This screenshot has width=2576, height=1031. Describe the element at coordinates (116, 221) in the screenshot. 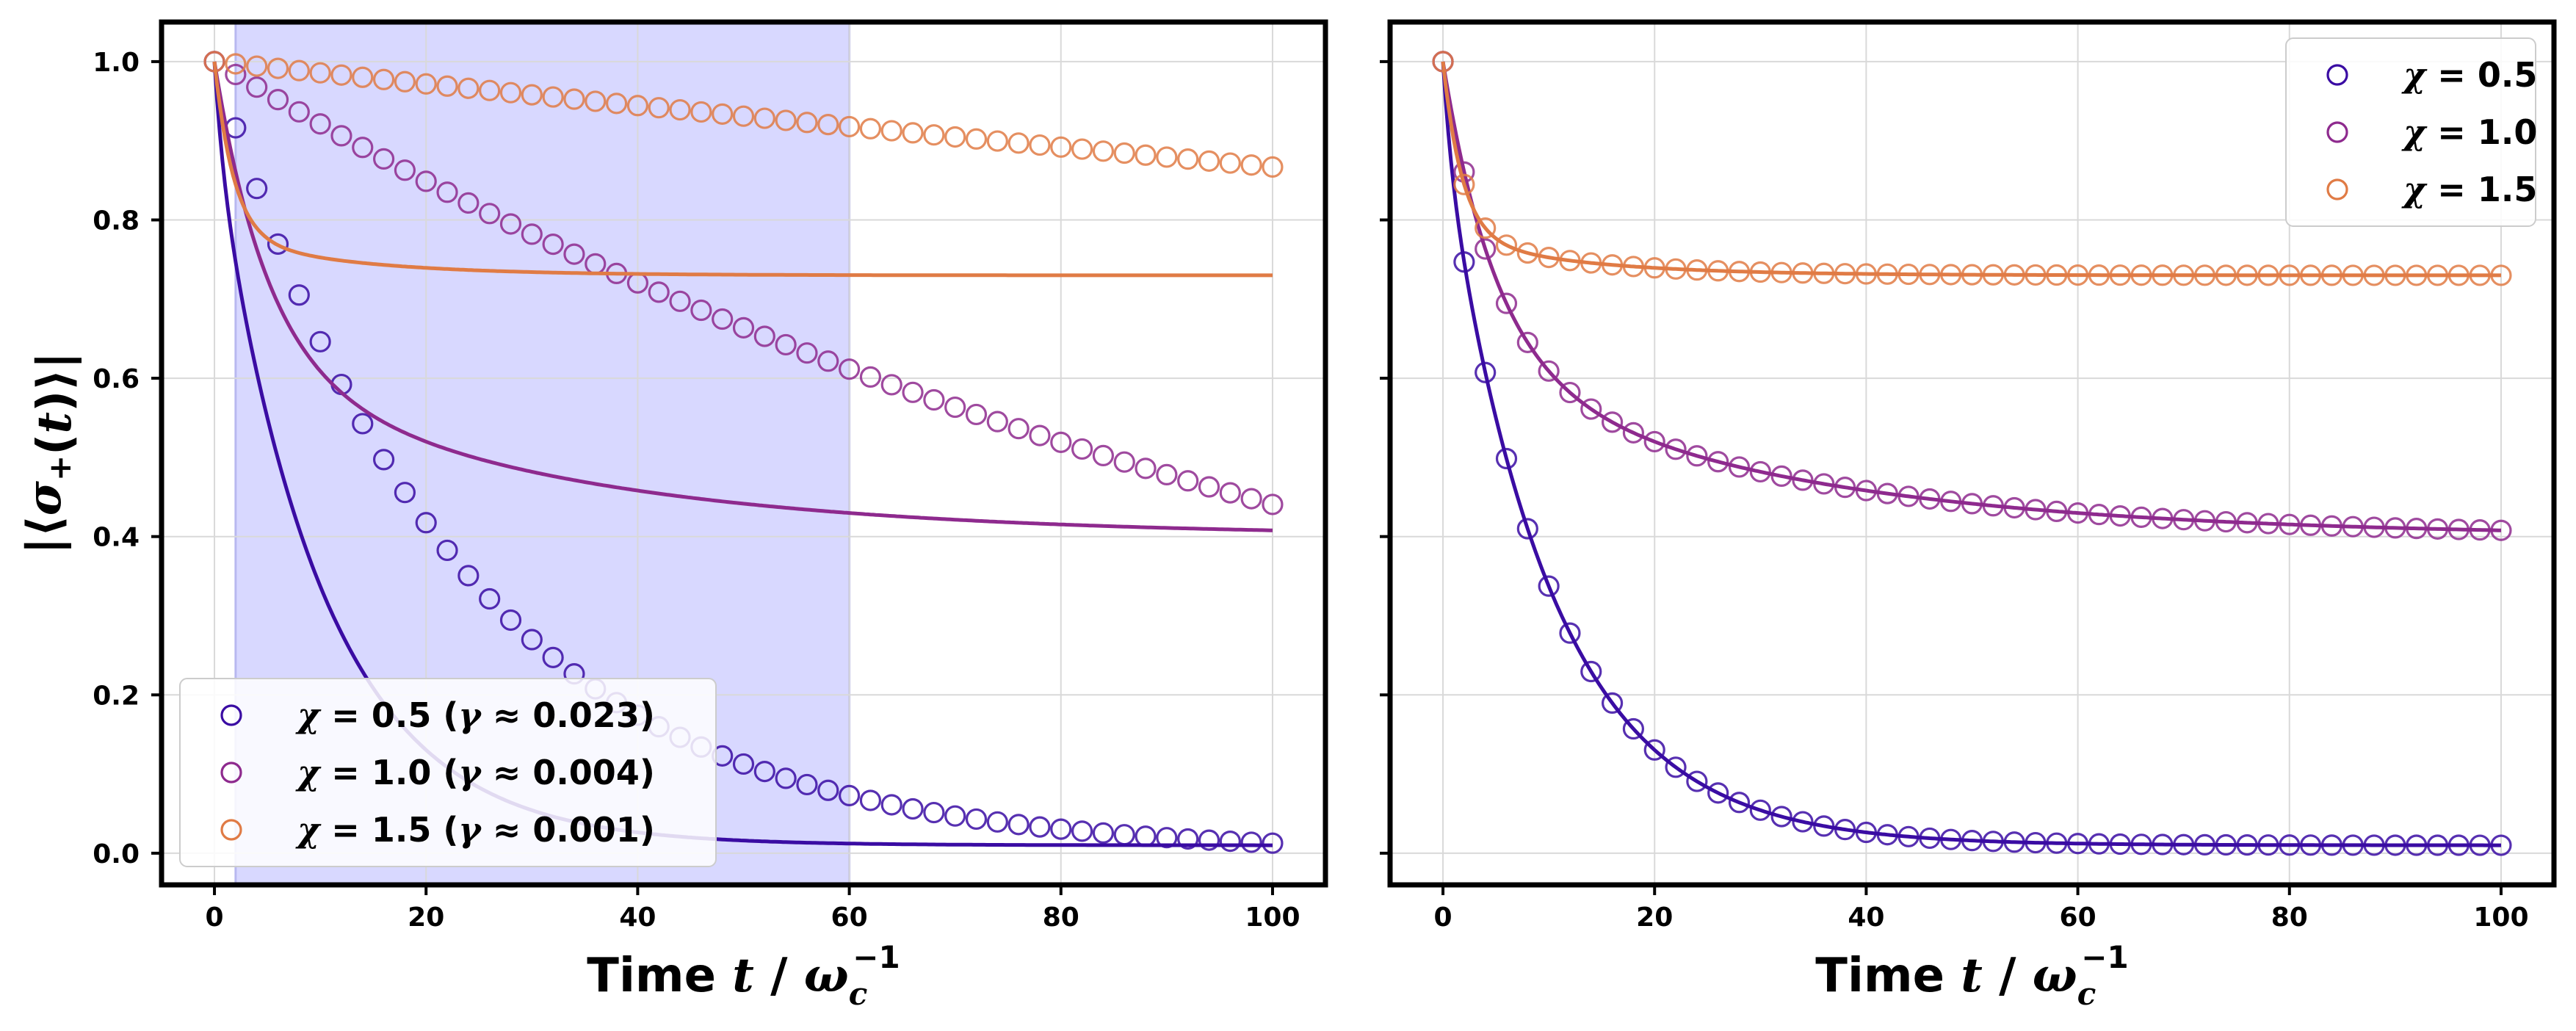

I see `y-tick-label: 0.8` at that location.